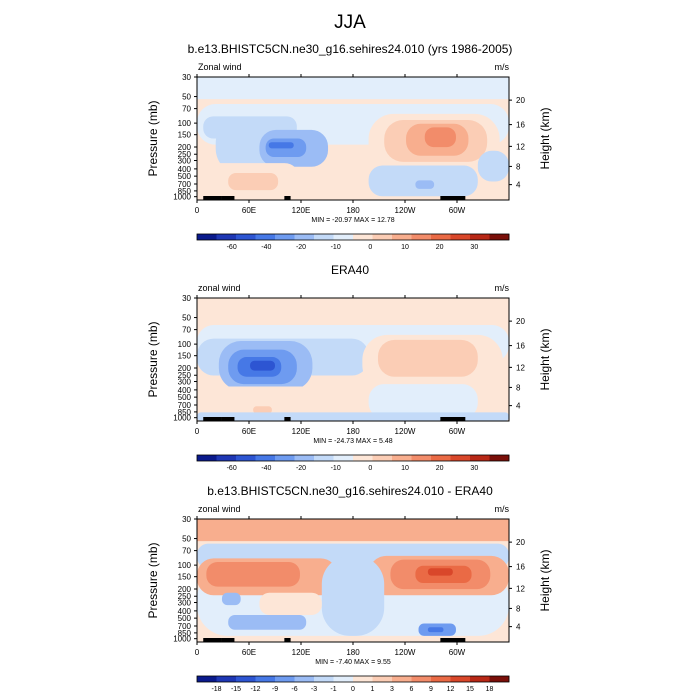  Describe the element at coordinates (520, 125) in the screenshot. I see `y2-tick-label: 16` at that location.